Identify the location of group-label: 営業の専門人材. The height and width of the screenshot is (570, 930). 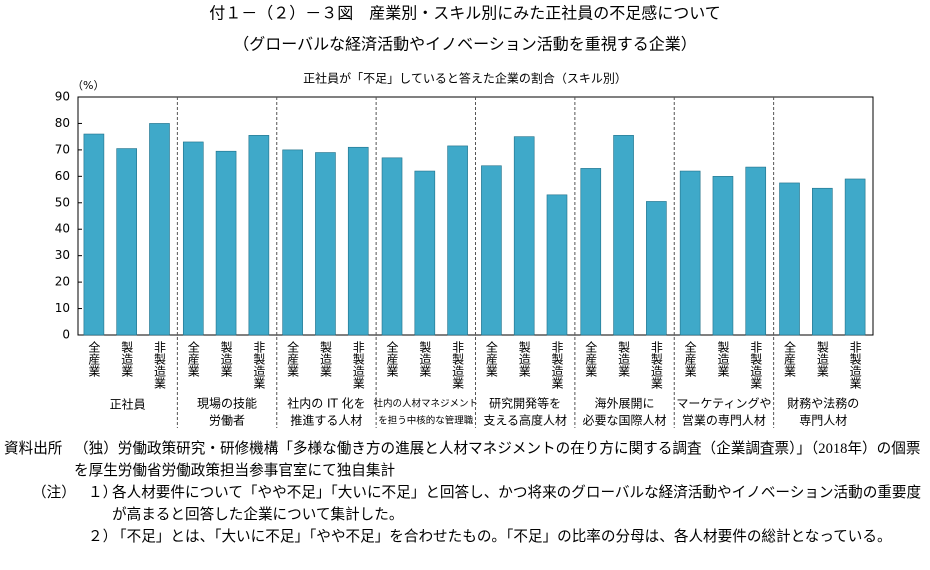
(724, 421).